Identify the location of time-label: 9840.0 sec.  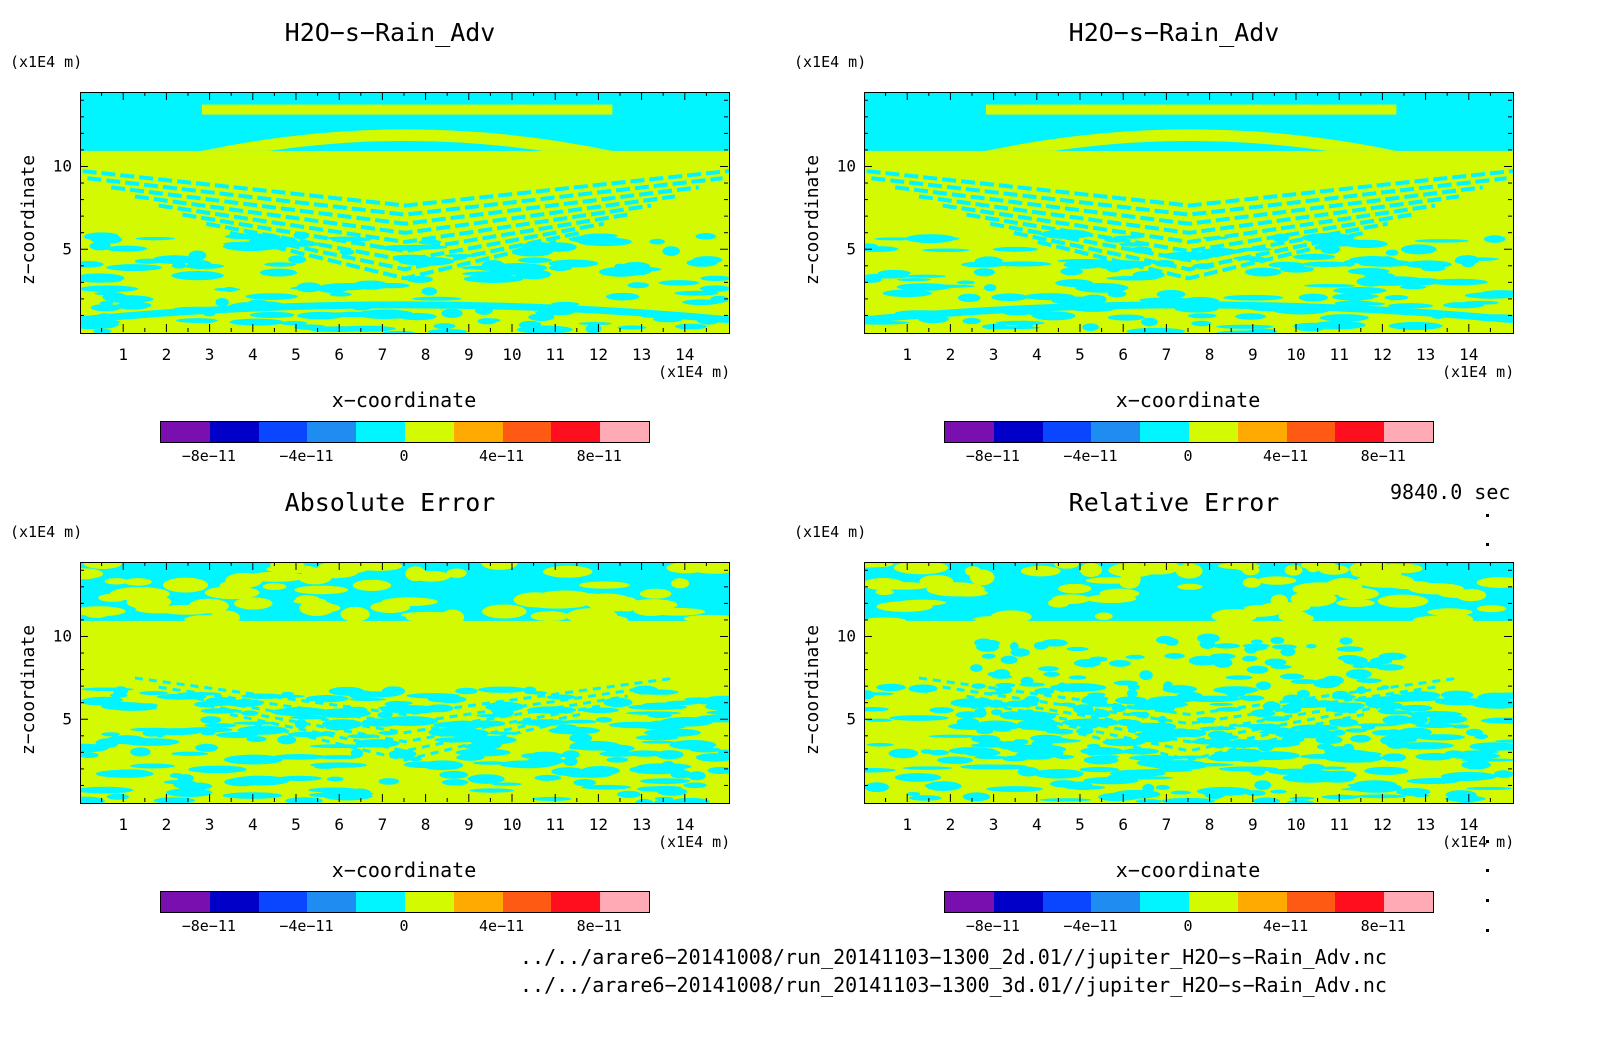
(1450, 492).